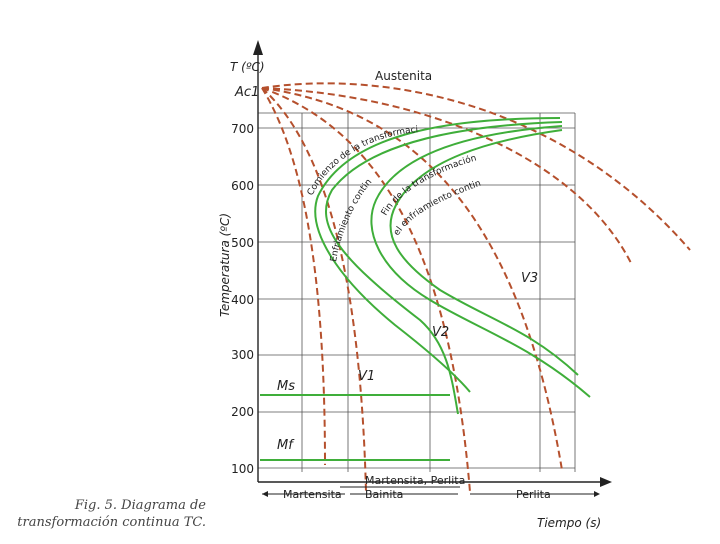  I want to click on y-tick-400: 400, so click(242, 300).